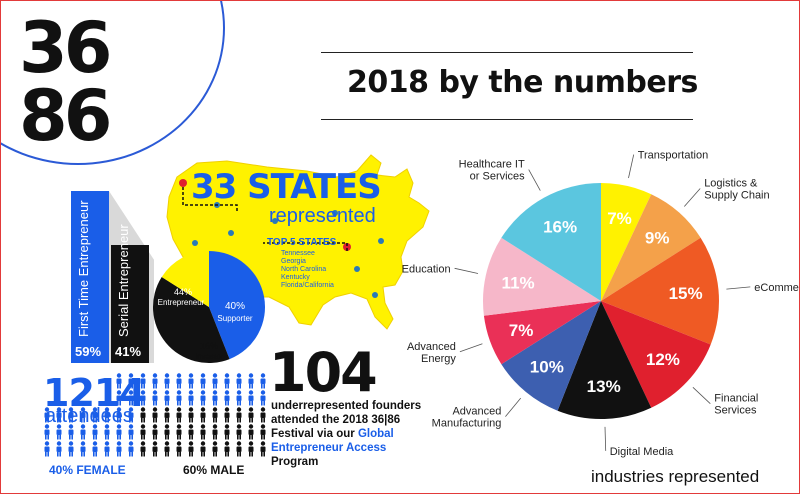 This screenshot has width=800, height=494. I want to click on industry-slice-advanced-energy, so click(542, 333).